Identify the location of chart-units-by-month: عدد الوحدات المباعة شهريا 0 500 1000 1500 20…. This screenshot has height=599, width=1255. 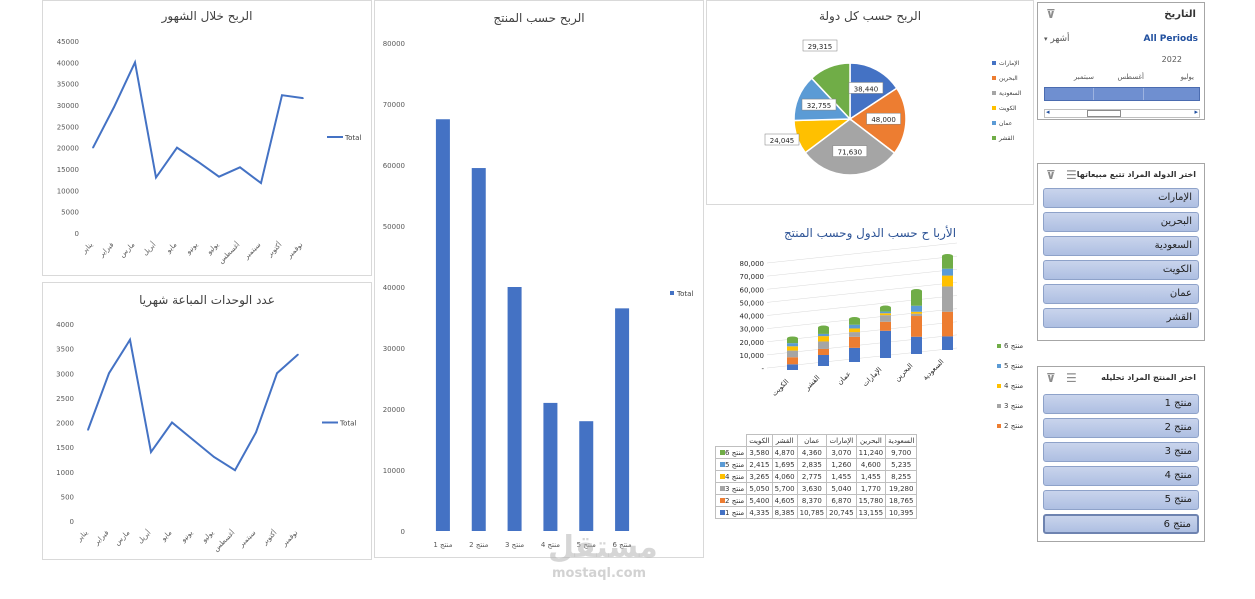
(207, 421).